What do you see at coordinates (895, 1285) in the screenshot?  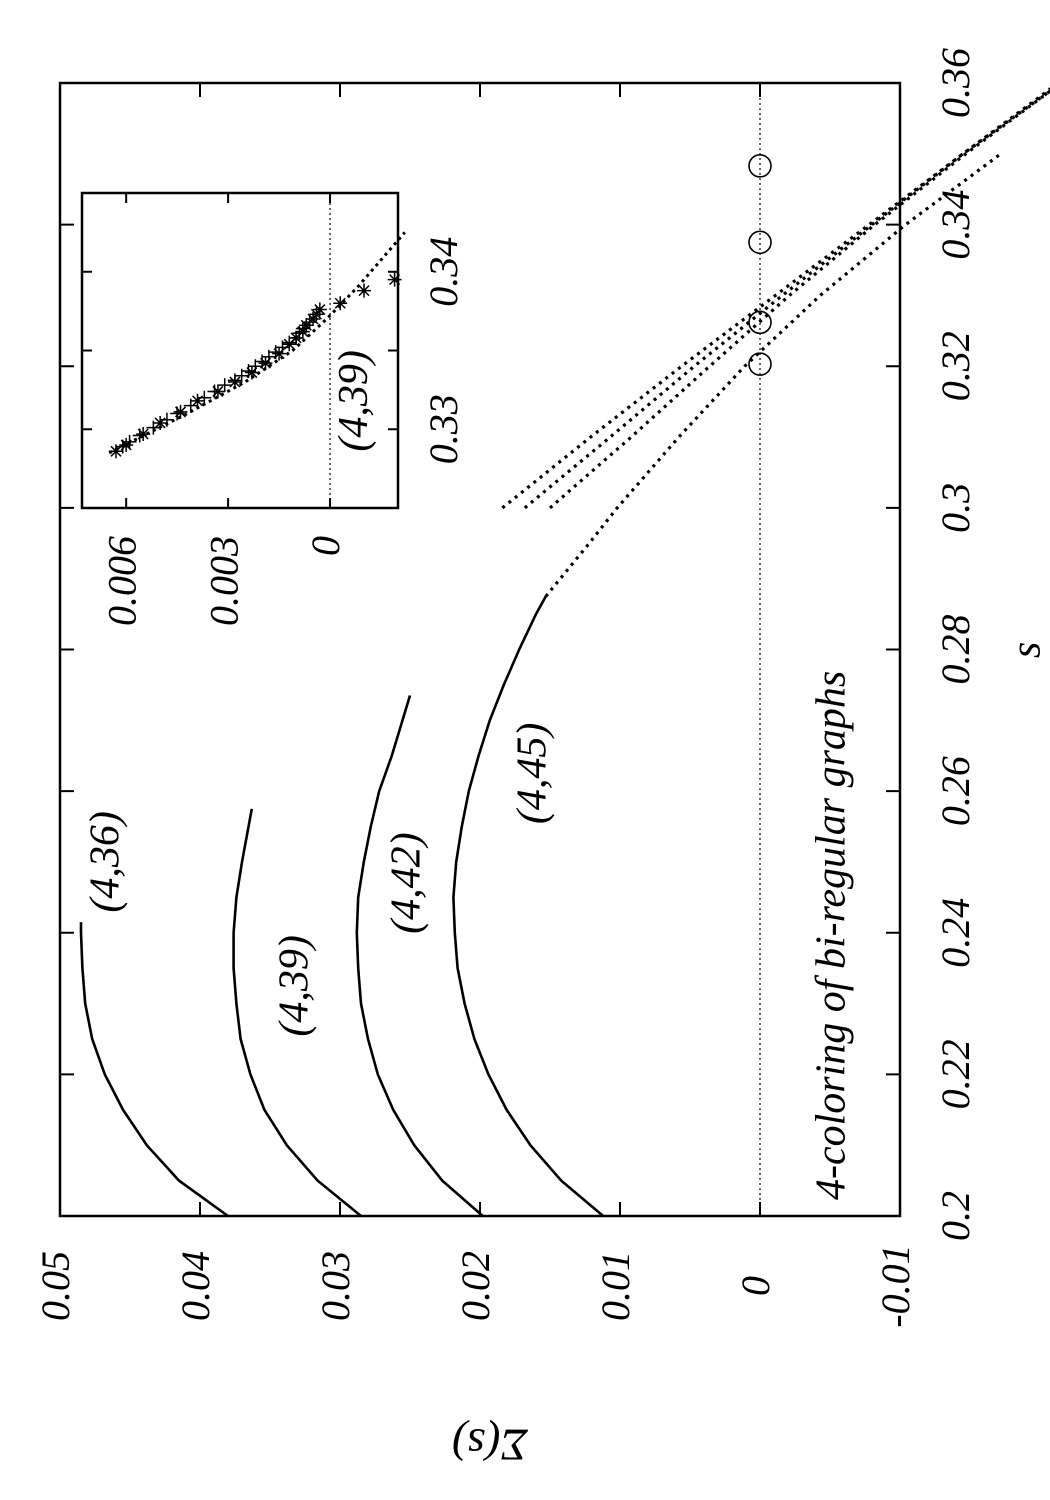 I see `y-tick-label: -0.01` at bounding box center [895, 1285].